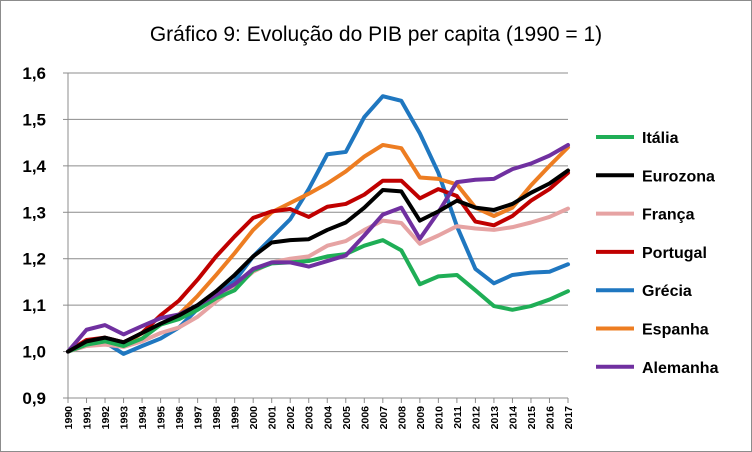 Image resolution: width=752 pixels, height=452 pixels. I want to click on x-tick-label: 1999, so click(236, 418).